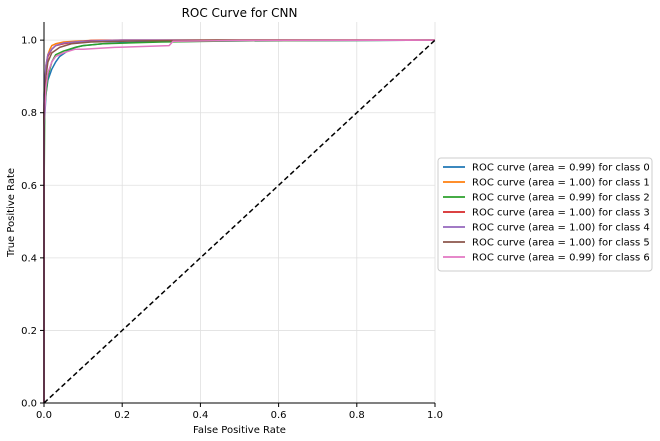 This screenshot has width=660, height=441. What do you see at coordinates (11, 213) in the screenshot?
I see `y-axis-label: True Positive Rate` at bounding box center [11, 213].